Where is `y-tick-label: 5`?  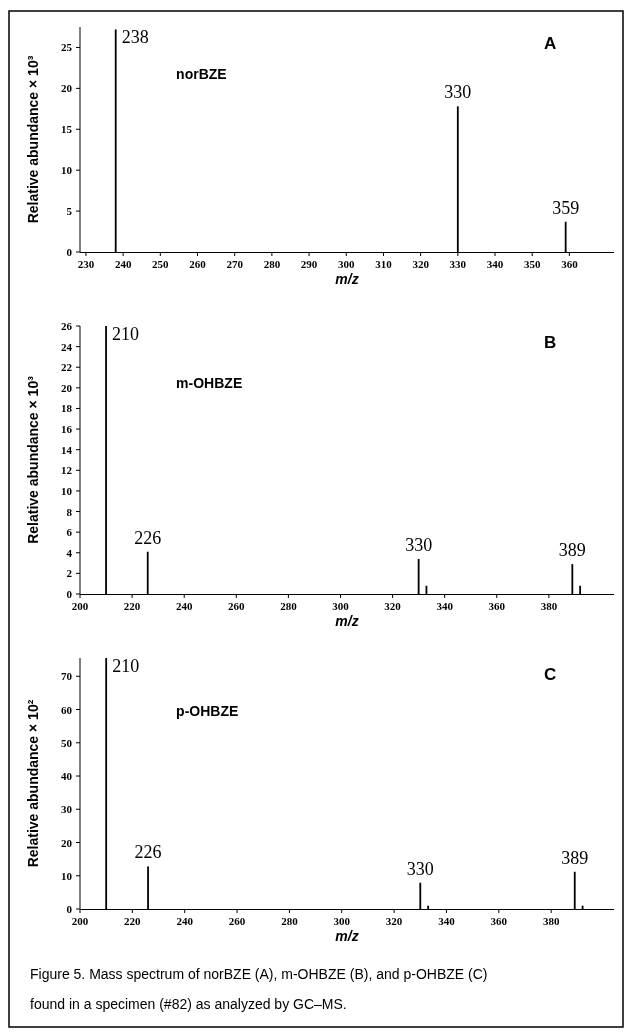
y-tick-label: 5 is located at coordinates (69, 211).